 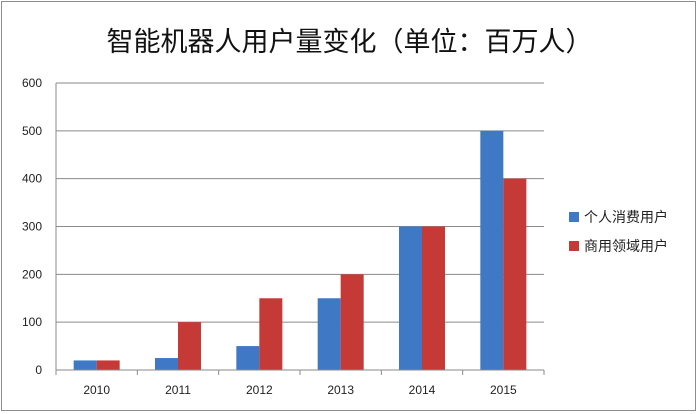 What do you see at coordinates (433, 298) in the screenshot?
I see `bar-2014-commercial` at bounding box center [433, 298].